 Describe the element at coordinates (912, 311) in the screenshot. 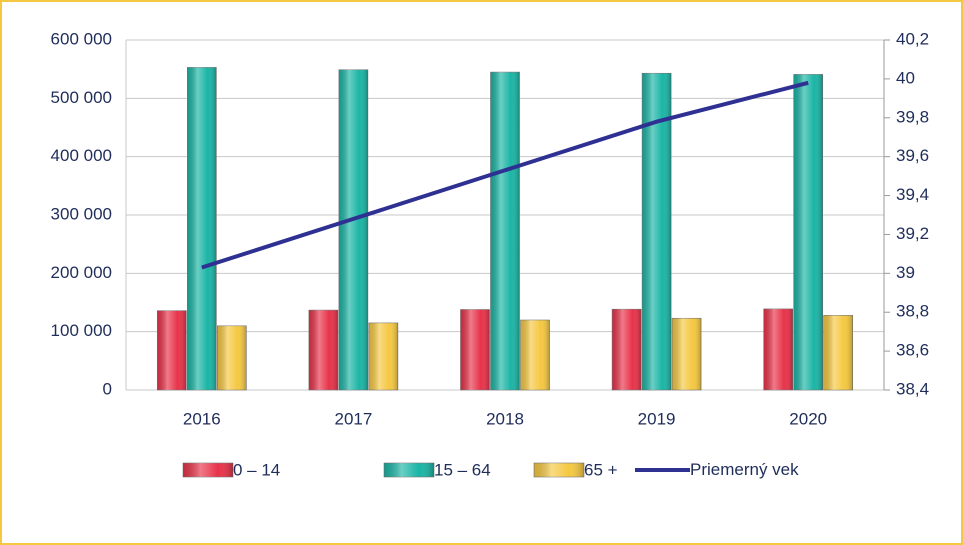

I see `y2-tick-label: 38,8` at that location.